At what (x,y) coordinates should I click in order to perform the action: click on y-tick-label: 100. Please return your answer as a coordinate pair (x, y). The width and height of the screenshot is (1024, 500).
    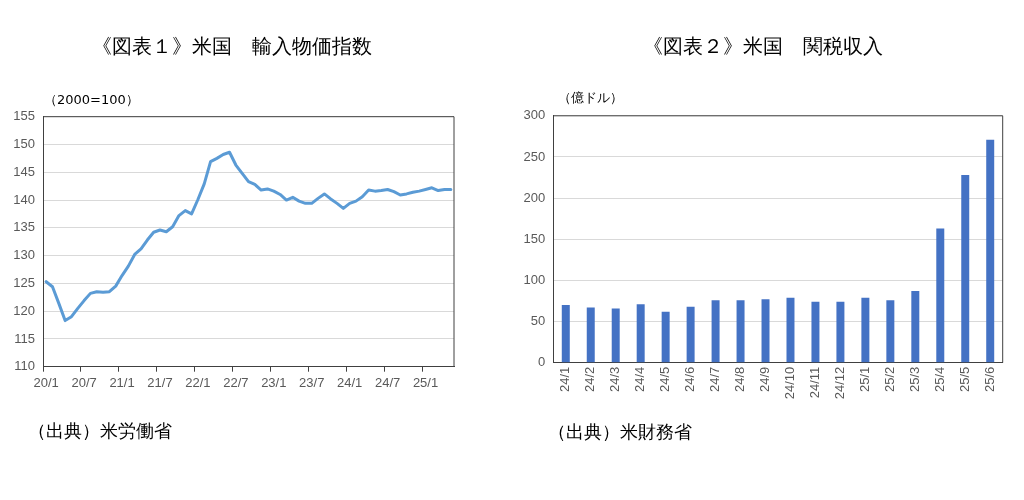
    Looking at the image, I should click on (534, 279).